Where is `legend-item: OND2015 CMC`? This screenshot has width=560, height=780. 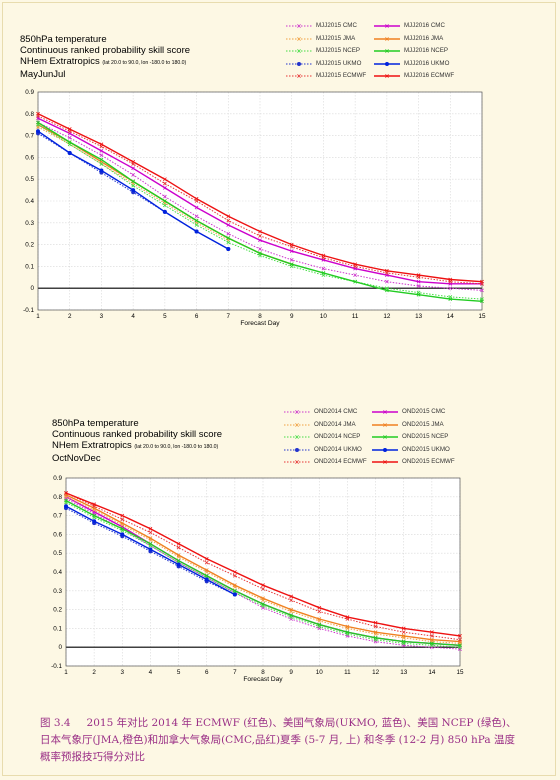
legend-item: OND2015 CMC is located at coordinates (422, 414).